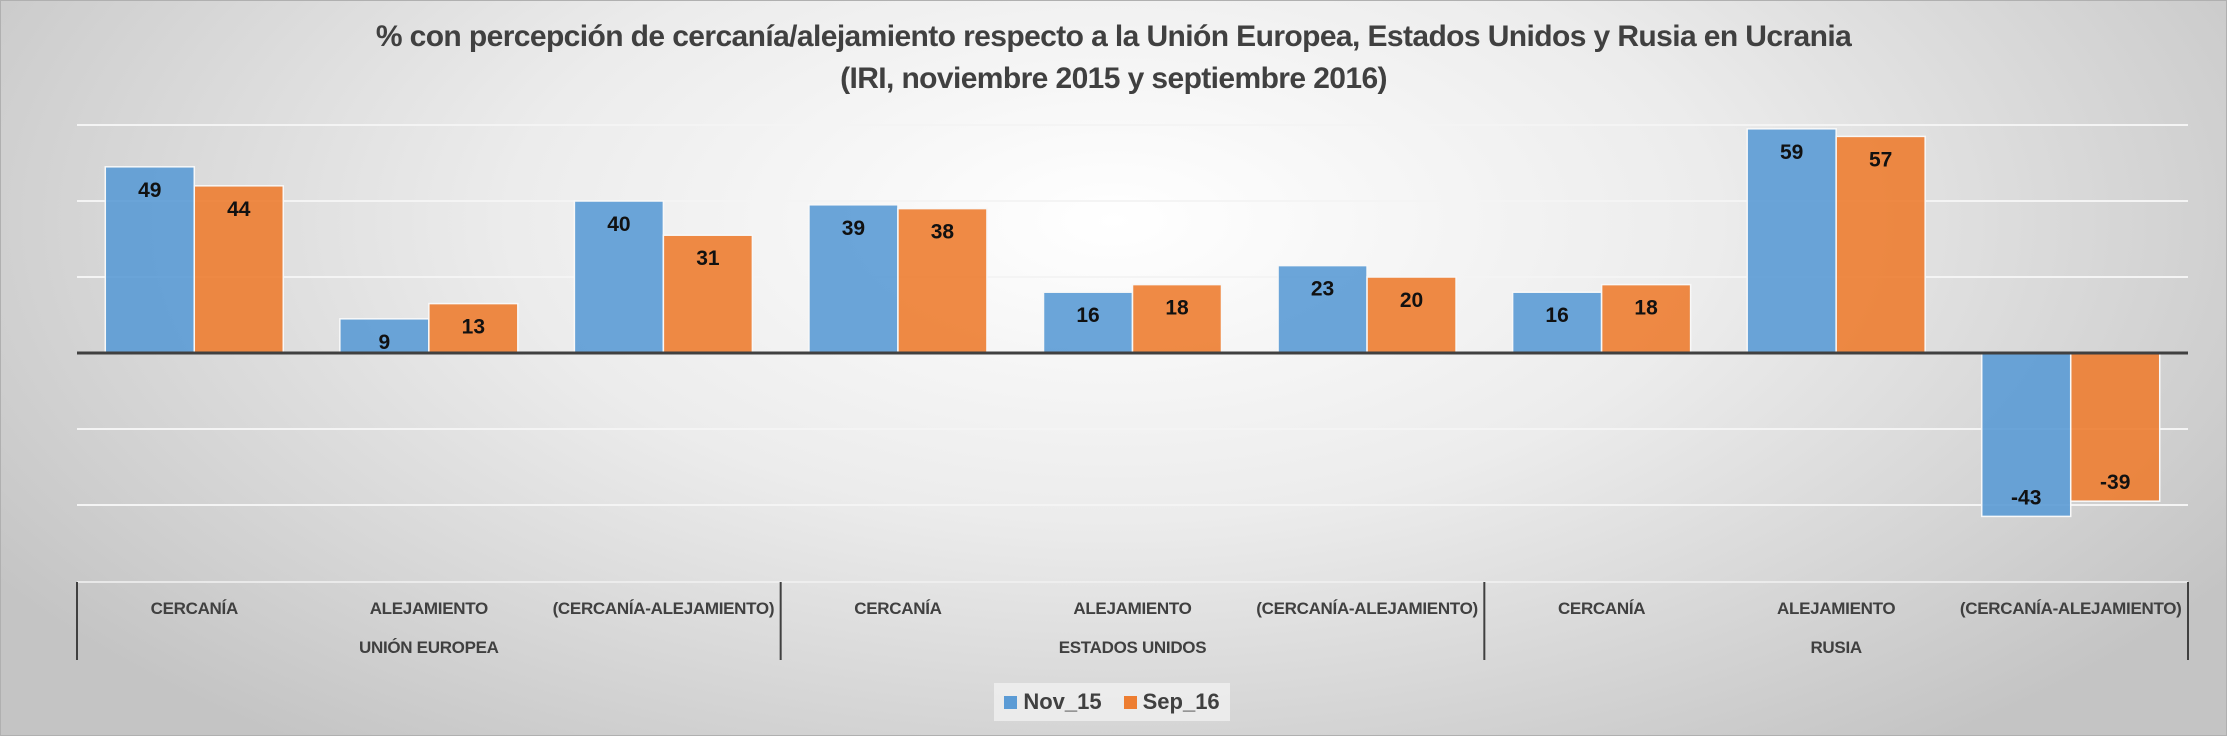 The width and height of the screenshot is (2227, 736). Describe the element at coordinates (384, 342) in the screenshot. I see `data-label: 9` at that location.